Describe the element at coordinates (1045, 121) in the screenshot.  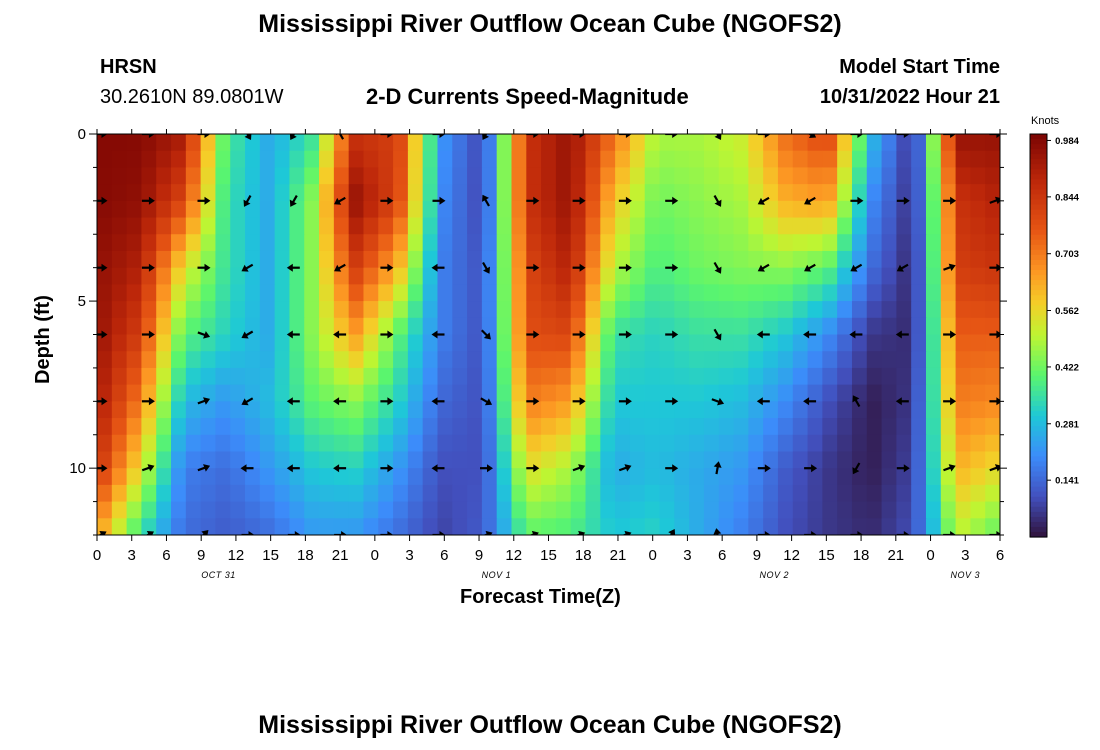
I see `colorbar-unit: Knots` at that location.